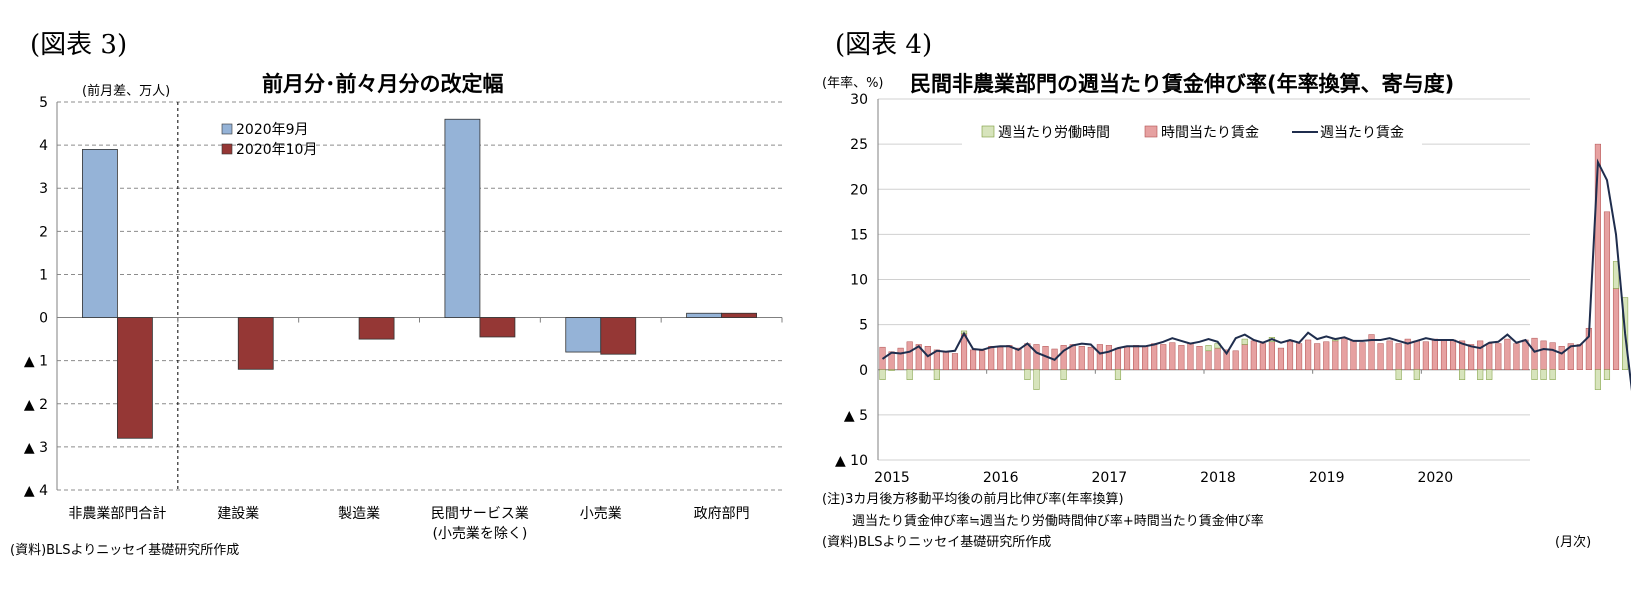 The height and width of the screenshot is (602, 1631). Describe the element at coordinates (1001, 478) in the screenshot. I see `x-tick-label: 2016` at that location.